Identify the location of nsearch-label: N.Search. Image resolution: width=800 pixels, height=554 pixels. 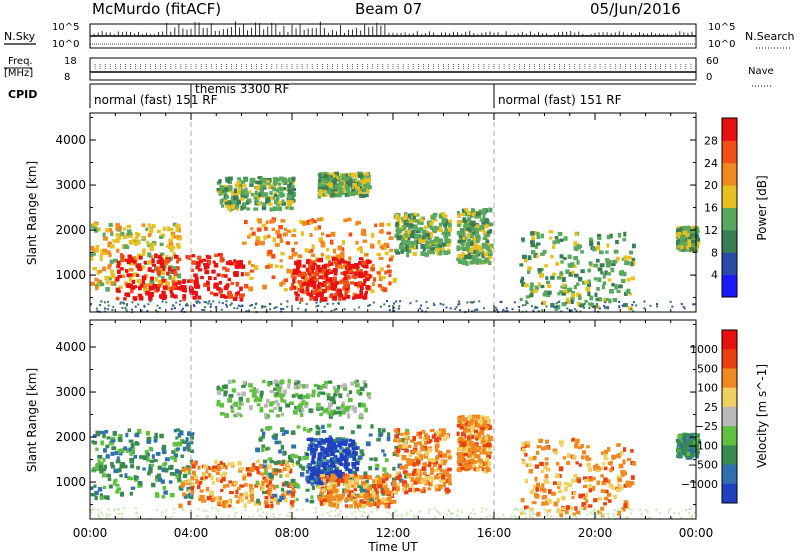
(770, 36).